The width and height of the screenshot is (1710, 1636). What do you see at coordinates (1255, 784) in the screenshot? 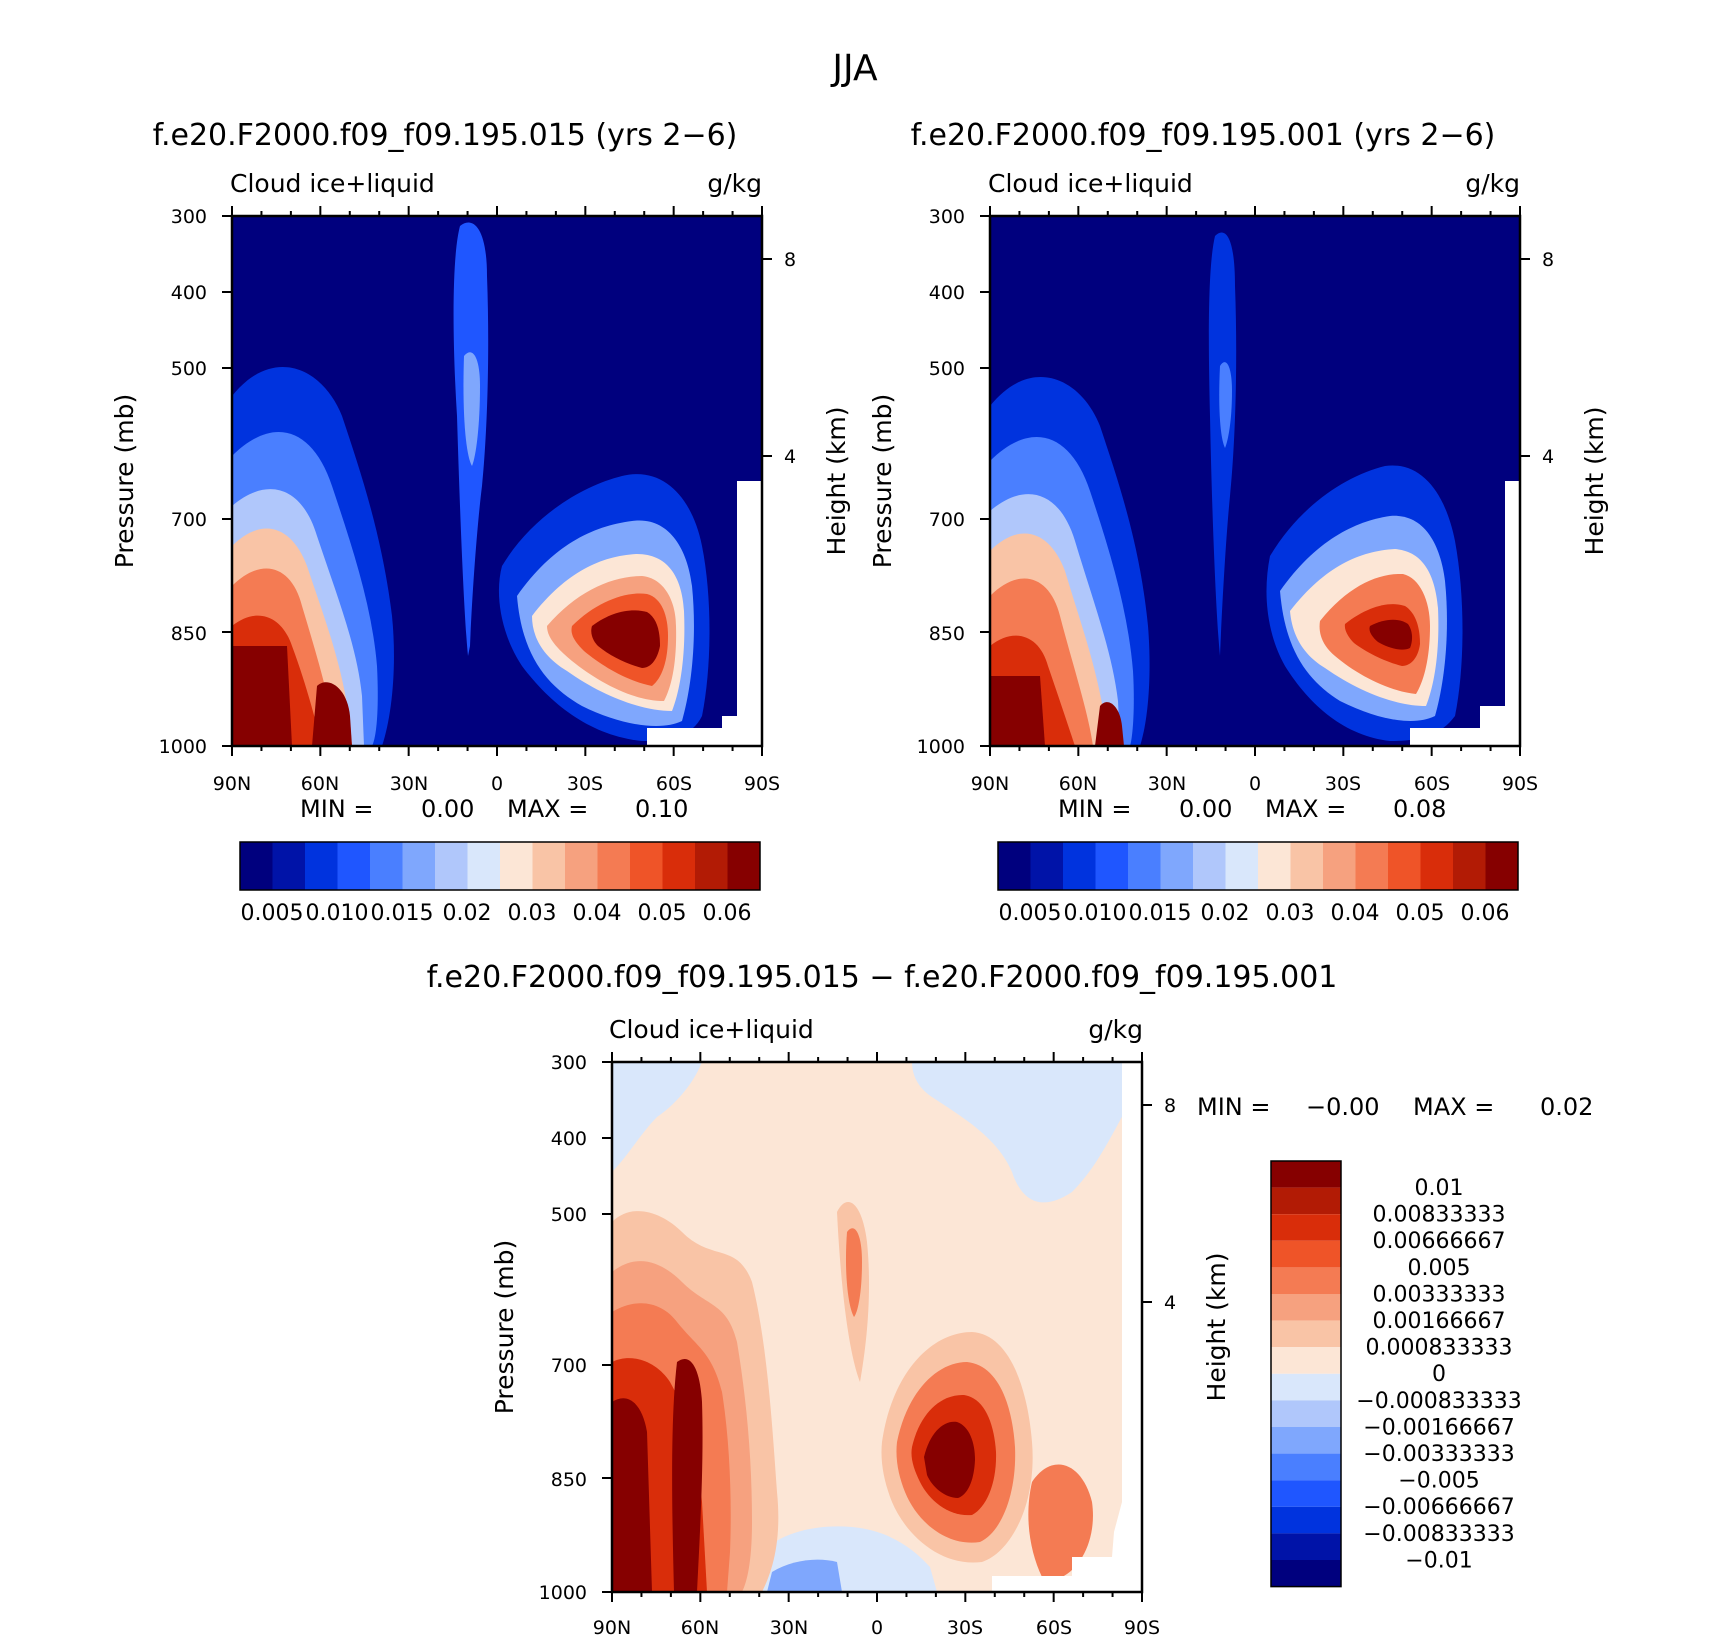
I see `p2-xtick-0: 0` at bounding box center [1255, 784].